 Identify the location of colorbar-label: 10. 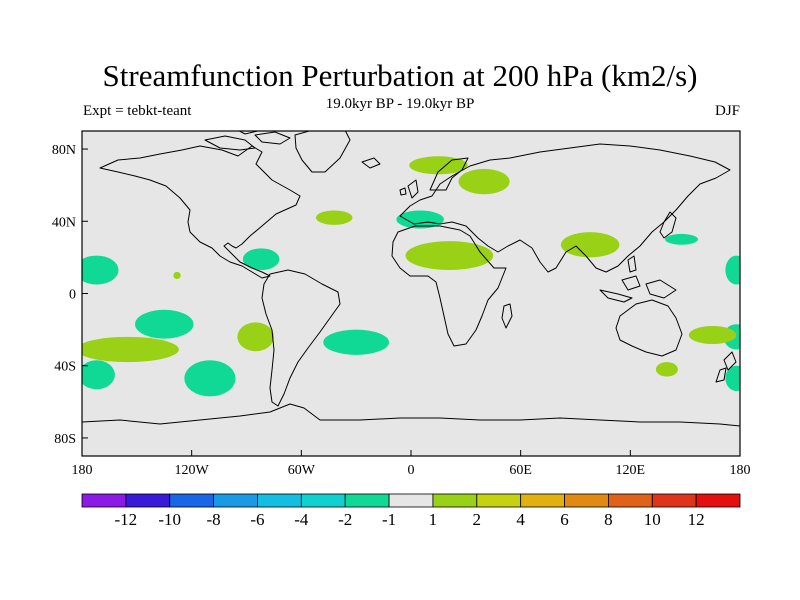
(652, 519).